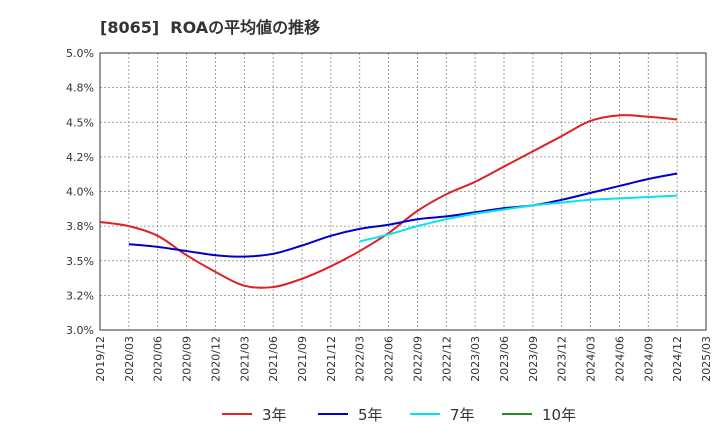 This screenshot has height=440, width=720. I want to click on x-tick-label: 2024/12, so click(677, 359).